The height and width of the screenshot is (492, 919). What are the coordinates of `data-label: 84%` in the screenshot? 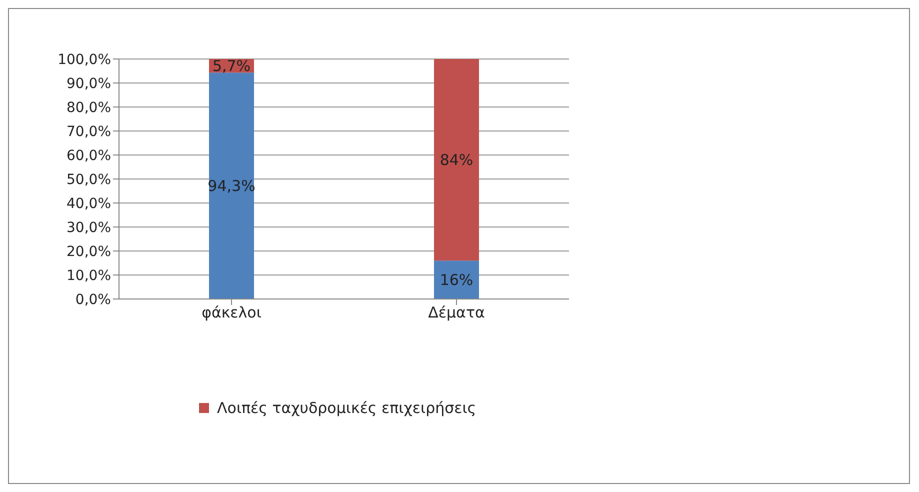 It's located at (457, 159).